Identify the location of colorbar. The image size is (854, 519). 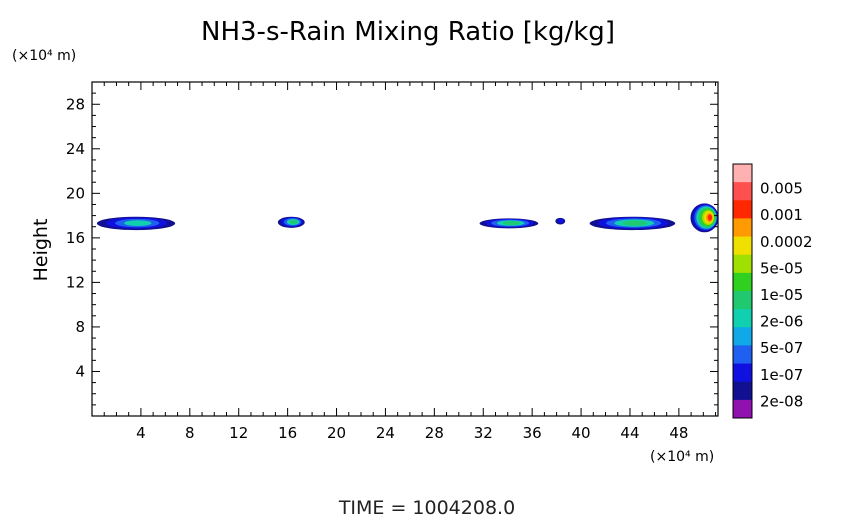
(742, 291).